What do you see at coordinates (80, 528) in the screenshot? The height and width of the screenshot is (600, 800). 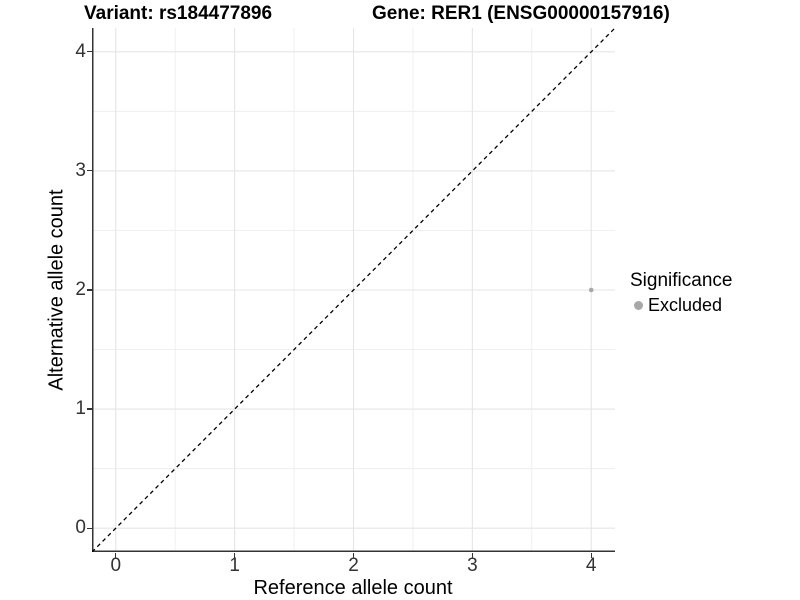 I see `y-tick-label: 0` at bounding box center [80, 528].